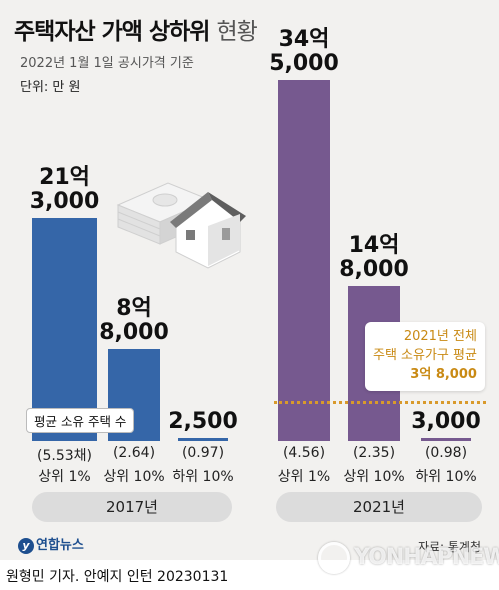 The image size is (499, 590). What do you see at coordinates (64, 329) in the screenshot?
I see `bar-2017-top1` at bounding box center [64, 329].